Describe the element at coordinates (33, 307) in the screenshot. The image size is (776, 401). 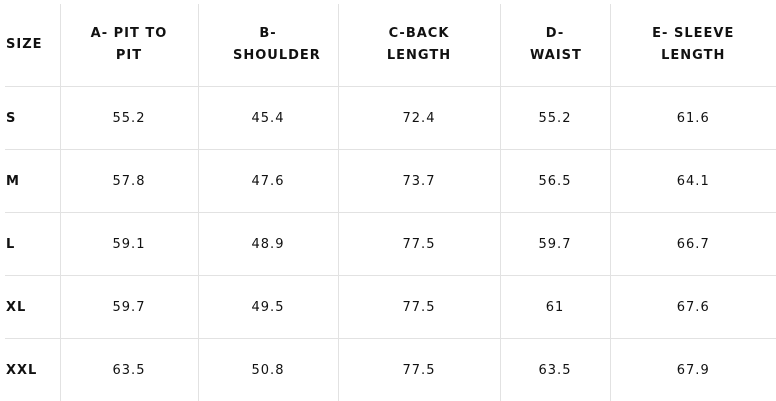
I see `size-cell: XL` at that location.